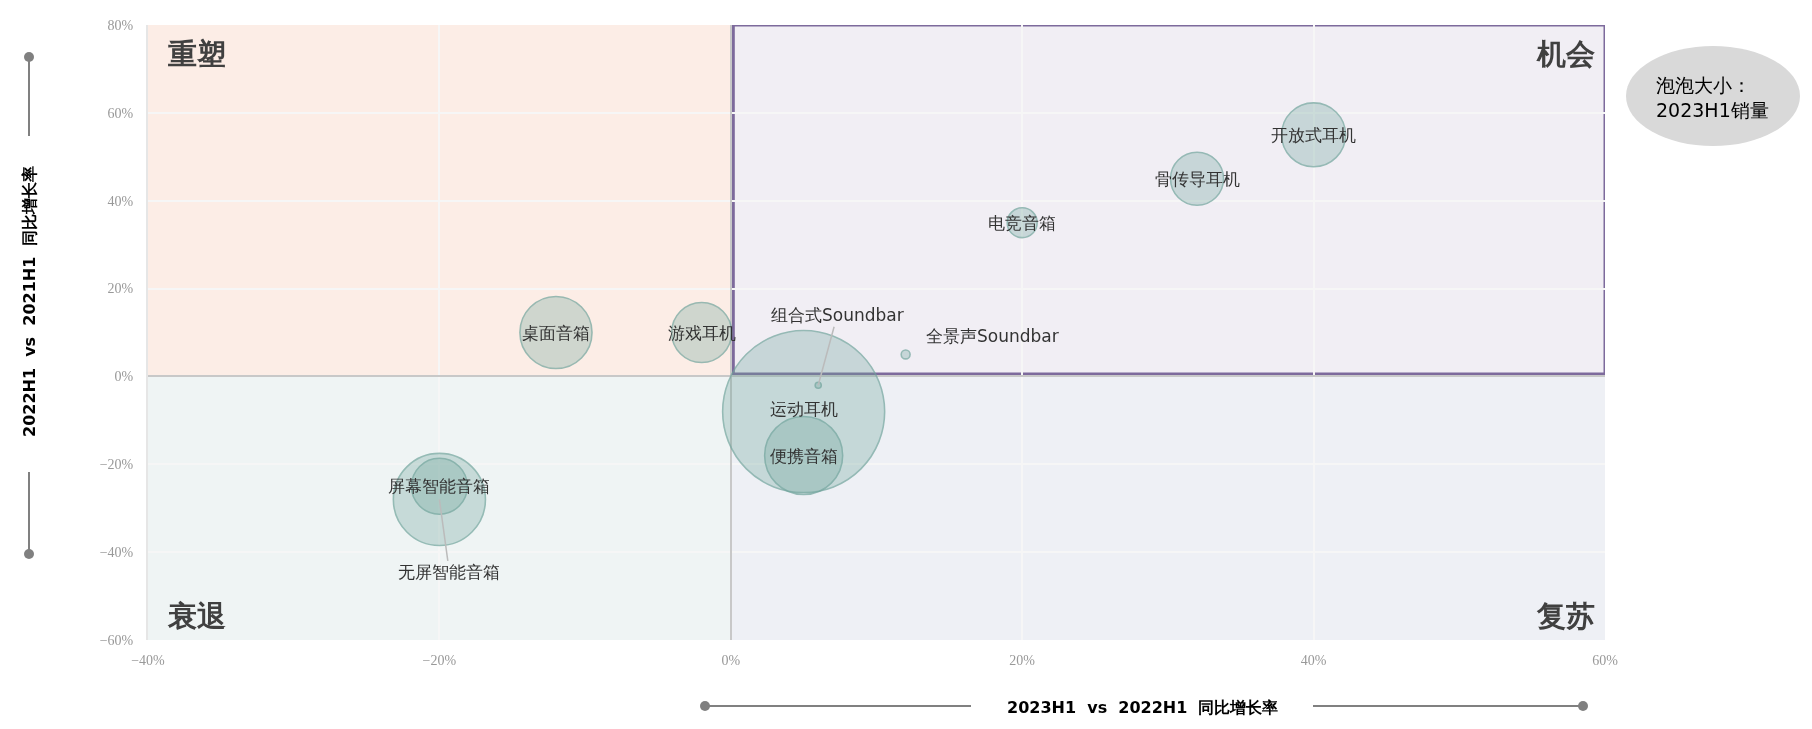  I want to click on y-tick-label: 40%, so click(120, 201).